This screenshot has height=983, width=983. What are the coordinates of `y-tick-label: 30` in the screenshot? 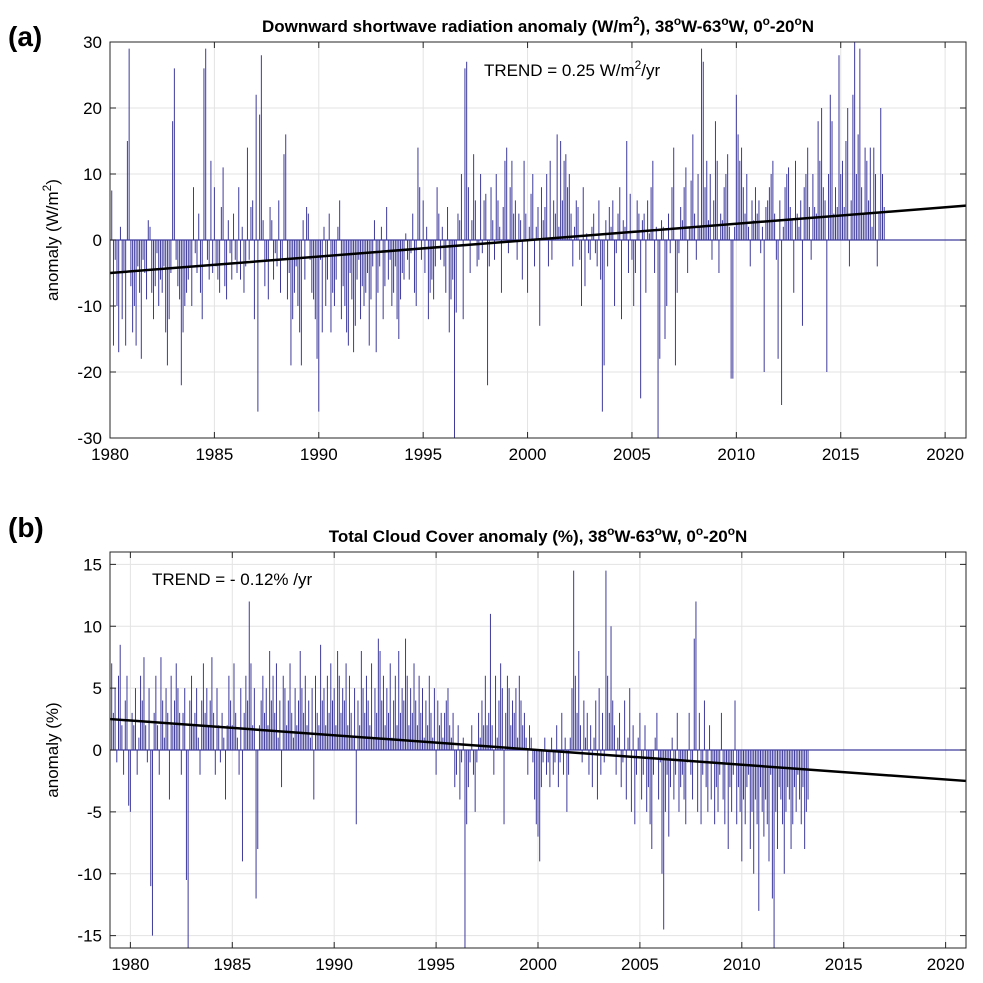 It's located at (92, 42).